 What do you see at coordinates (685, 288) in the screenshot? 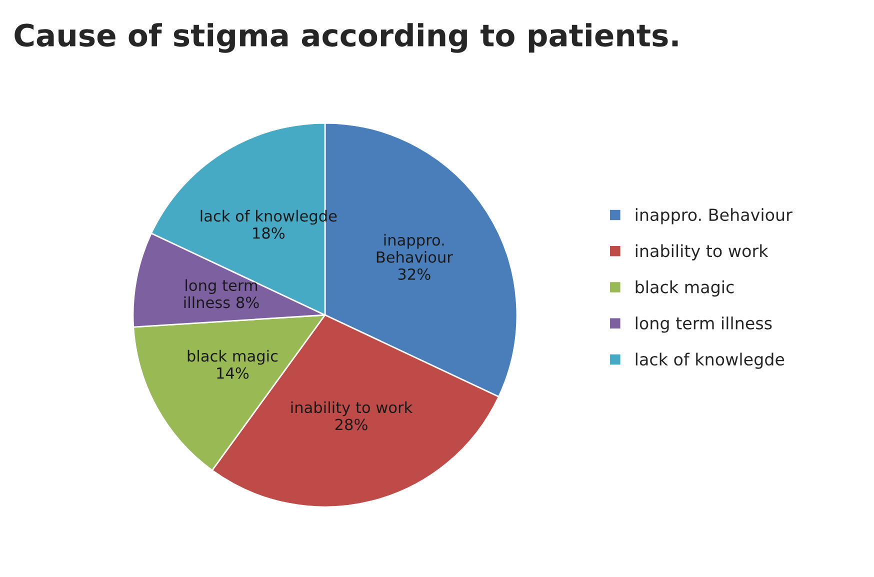
I see `legend-label: black magic` at bounding box center [685, 288].